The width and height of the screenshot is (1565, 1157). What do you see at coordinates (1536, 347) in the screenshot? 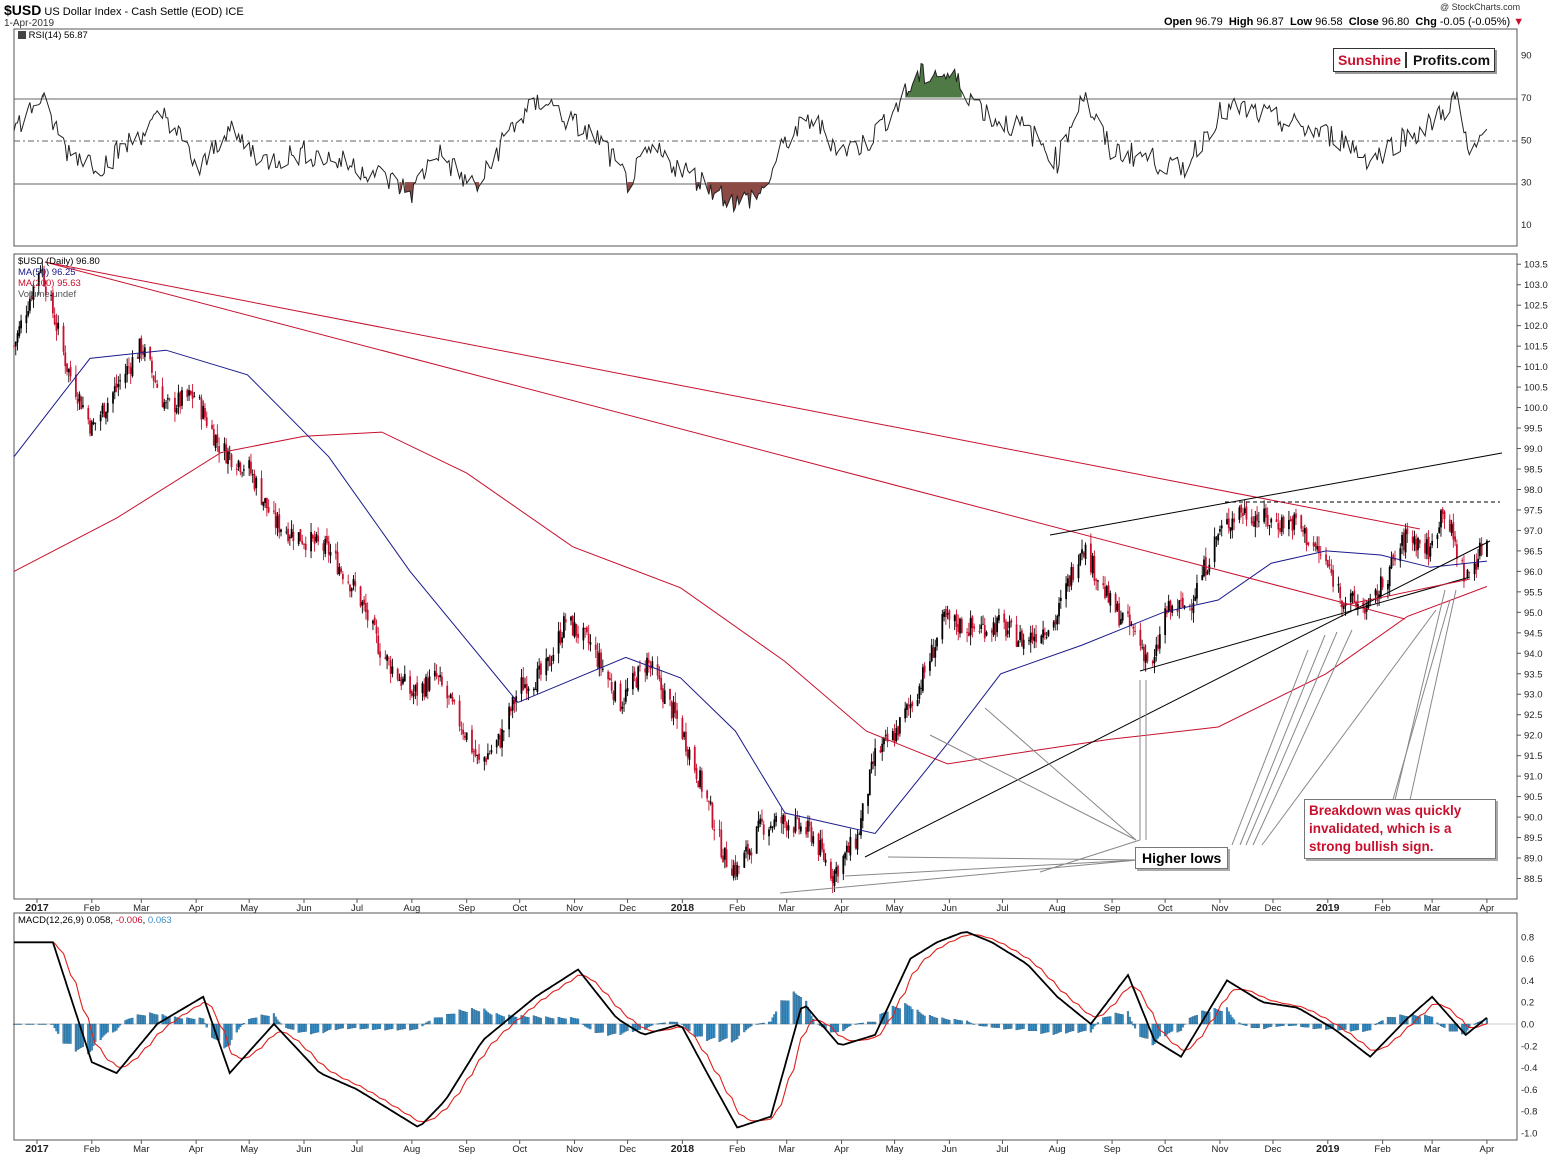
I see `price-tick-label: 101.5` at bounding box center [1536, 347].